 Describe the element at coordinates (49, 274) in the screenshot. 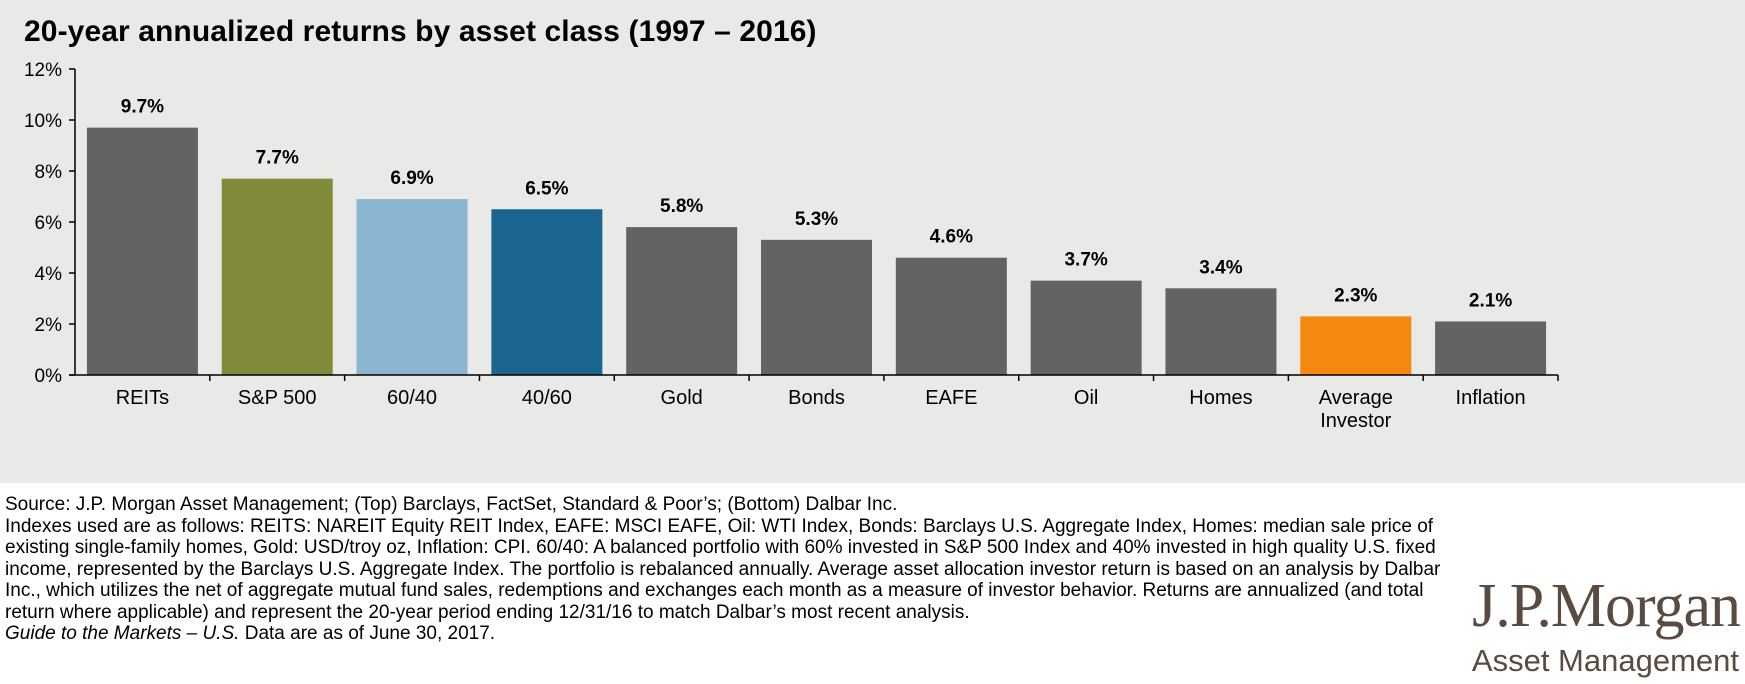

I see `y-tick-label: 4%` at that location.